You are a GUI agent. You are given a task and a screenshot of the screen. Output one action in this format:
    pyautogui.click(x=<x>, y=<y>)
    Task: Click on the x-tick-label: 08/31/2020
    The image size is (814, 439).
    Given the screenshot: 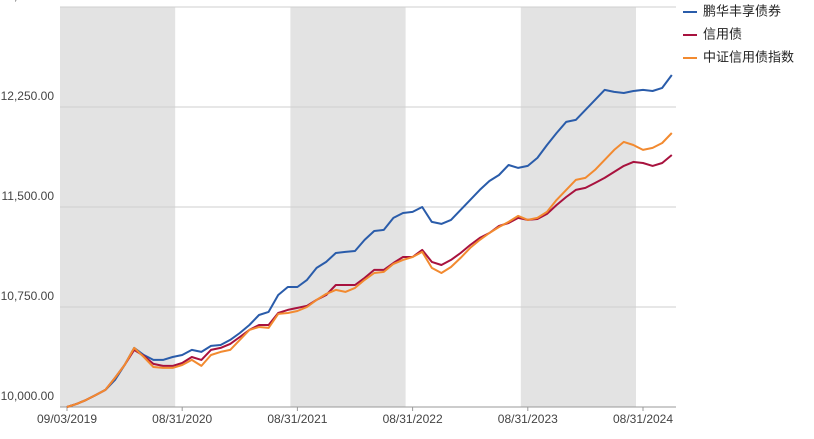 What is the action you would take?
    pyautogui.click(x=182, y=419)
    